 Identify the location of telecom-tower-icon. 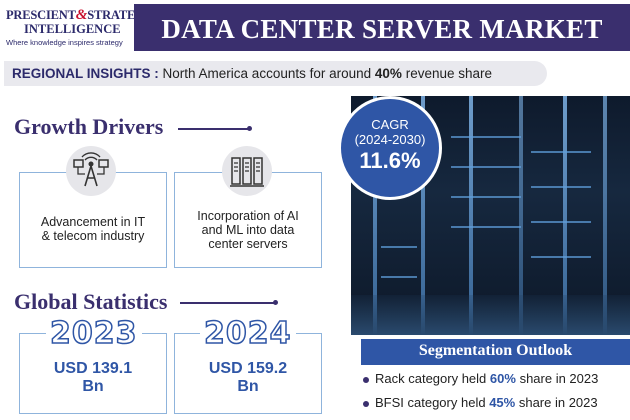
(91, 171).